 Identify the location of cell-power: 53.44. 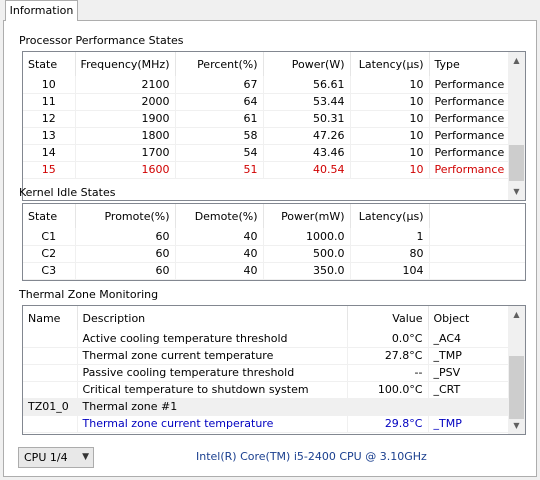
(307, 102).